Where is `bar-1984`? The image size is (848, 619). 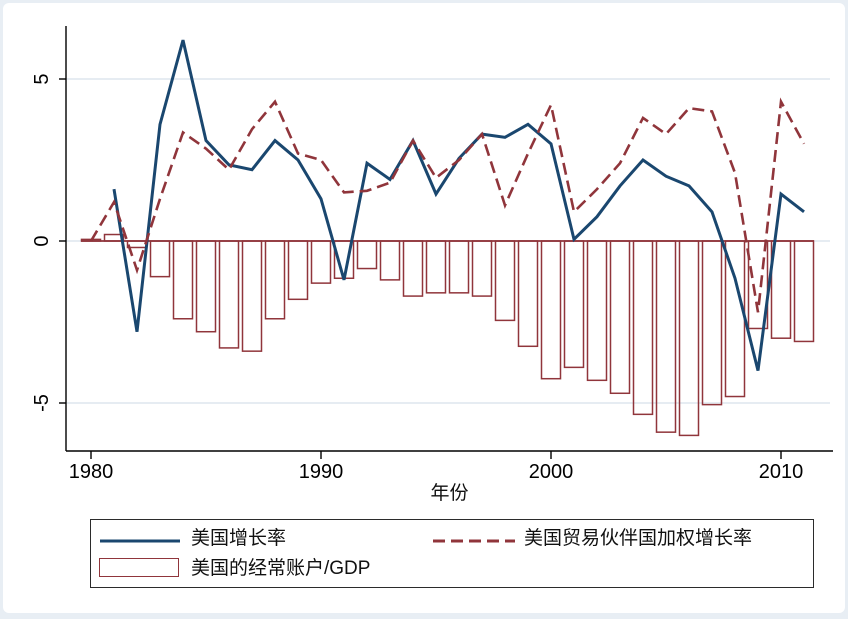 bar-1984 is located at coordinates (183, 280).